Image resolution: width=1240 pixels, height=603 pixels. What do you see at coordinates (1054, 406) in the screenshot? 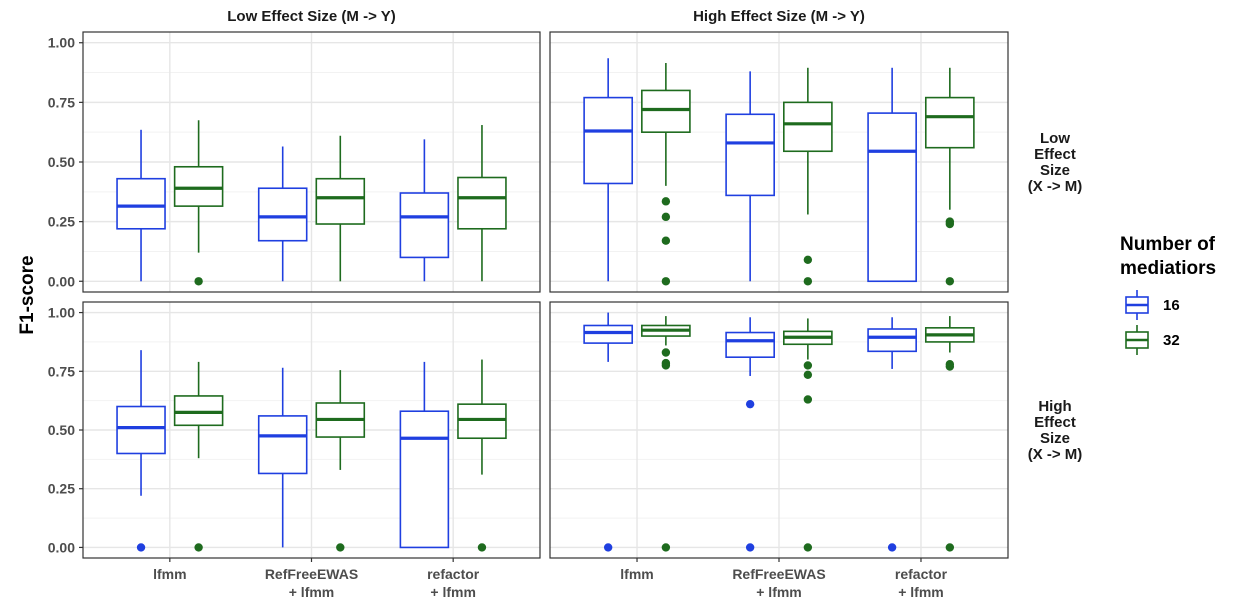
I see `row-strip-label: High` at bounding box center [1054, 406].